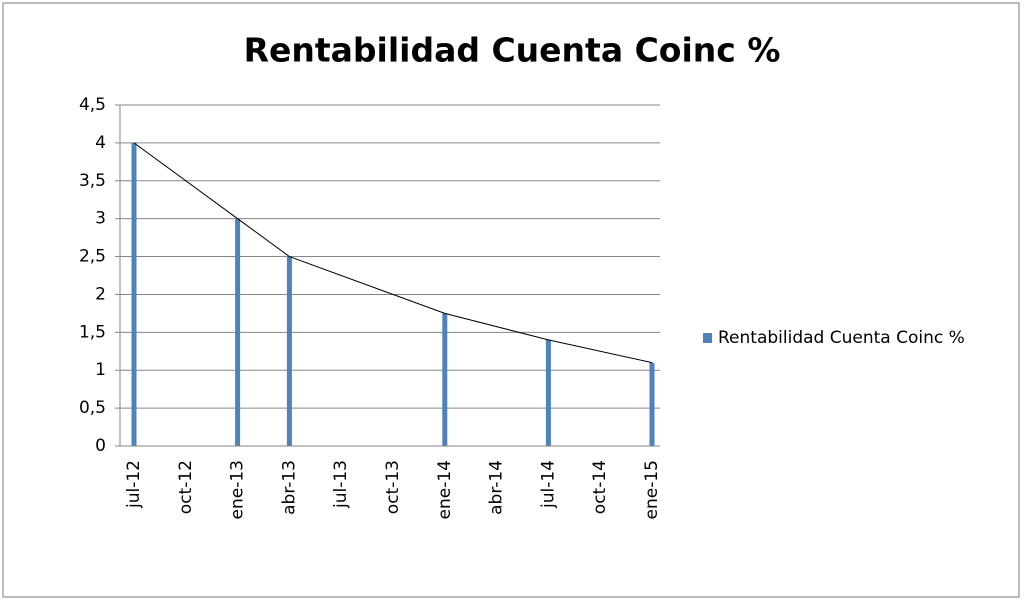 This screenshot has width=1024, height=603. I want to click on y-tick-label: 4,5, so click(92, 105).